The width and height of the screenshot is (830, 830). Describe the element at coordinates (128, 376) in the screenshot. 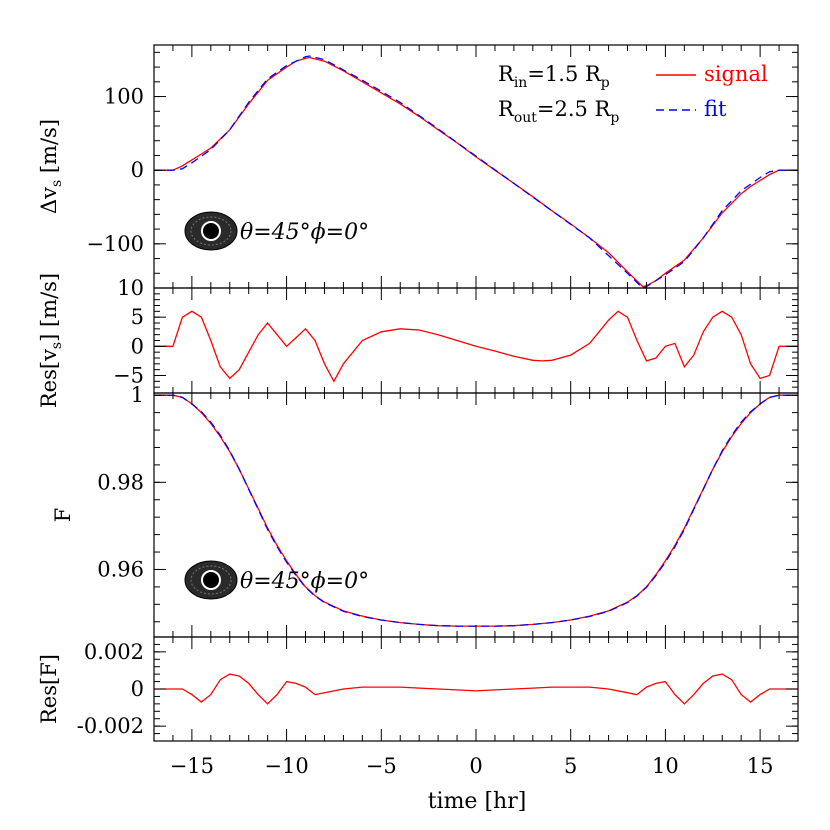

I see `y-tick-label: −5` at that location.